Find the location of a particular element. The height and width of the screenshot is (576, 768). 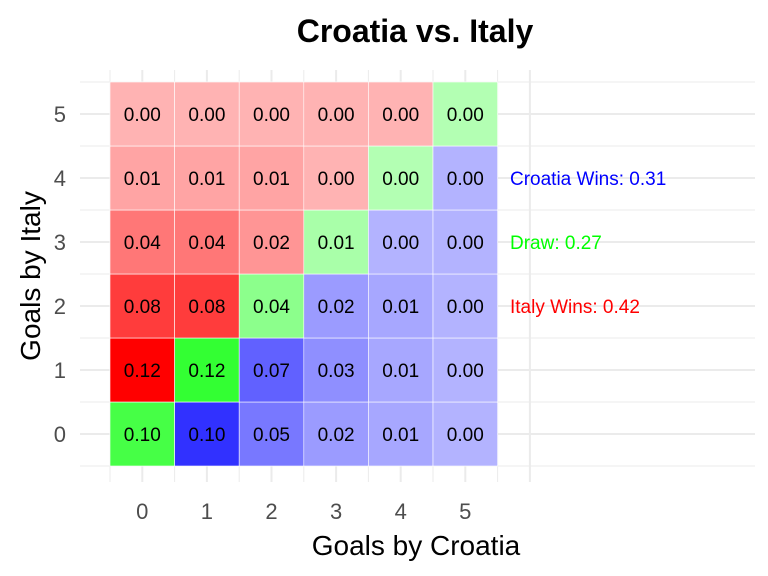

x-tick-labels: 0 1 2 3 4 5 is located at coordinates (303, 511).